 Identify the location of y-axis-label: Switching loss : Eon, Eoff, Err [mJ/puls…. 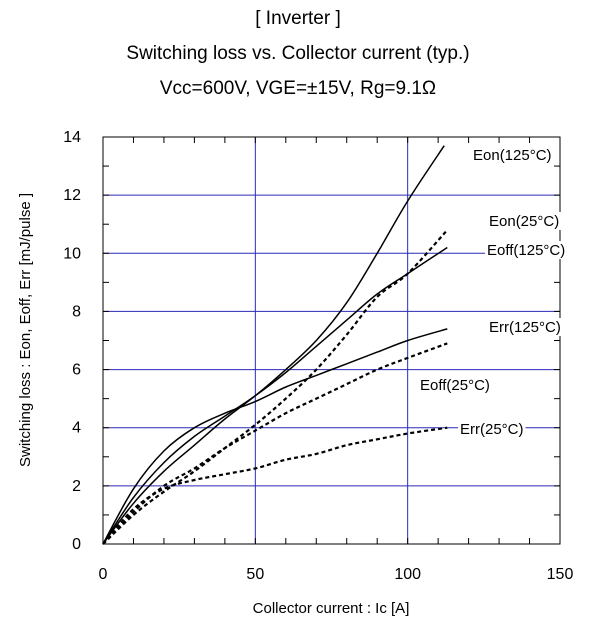
(25, 330).